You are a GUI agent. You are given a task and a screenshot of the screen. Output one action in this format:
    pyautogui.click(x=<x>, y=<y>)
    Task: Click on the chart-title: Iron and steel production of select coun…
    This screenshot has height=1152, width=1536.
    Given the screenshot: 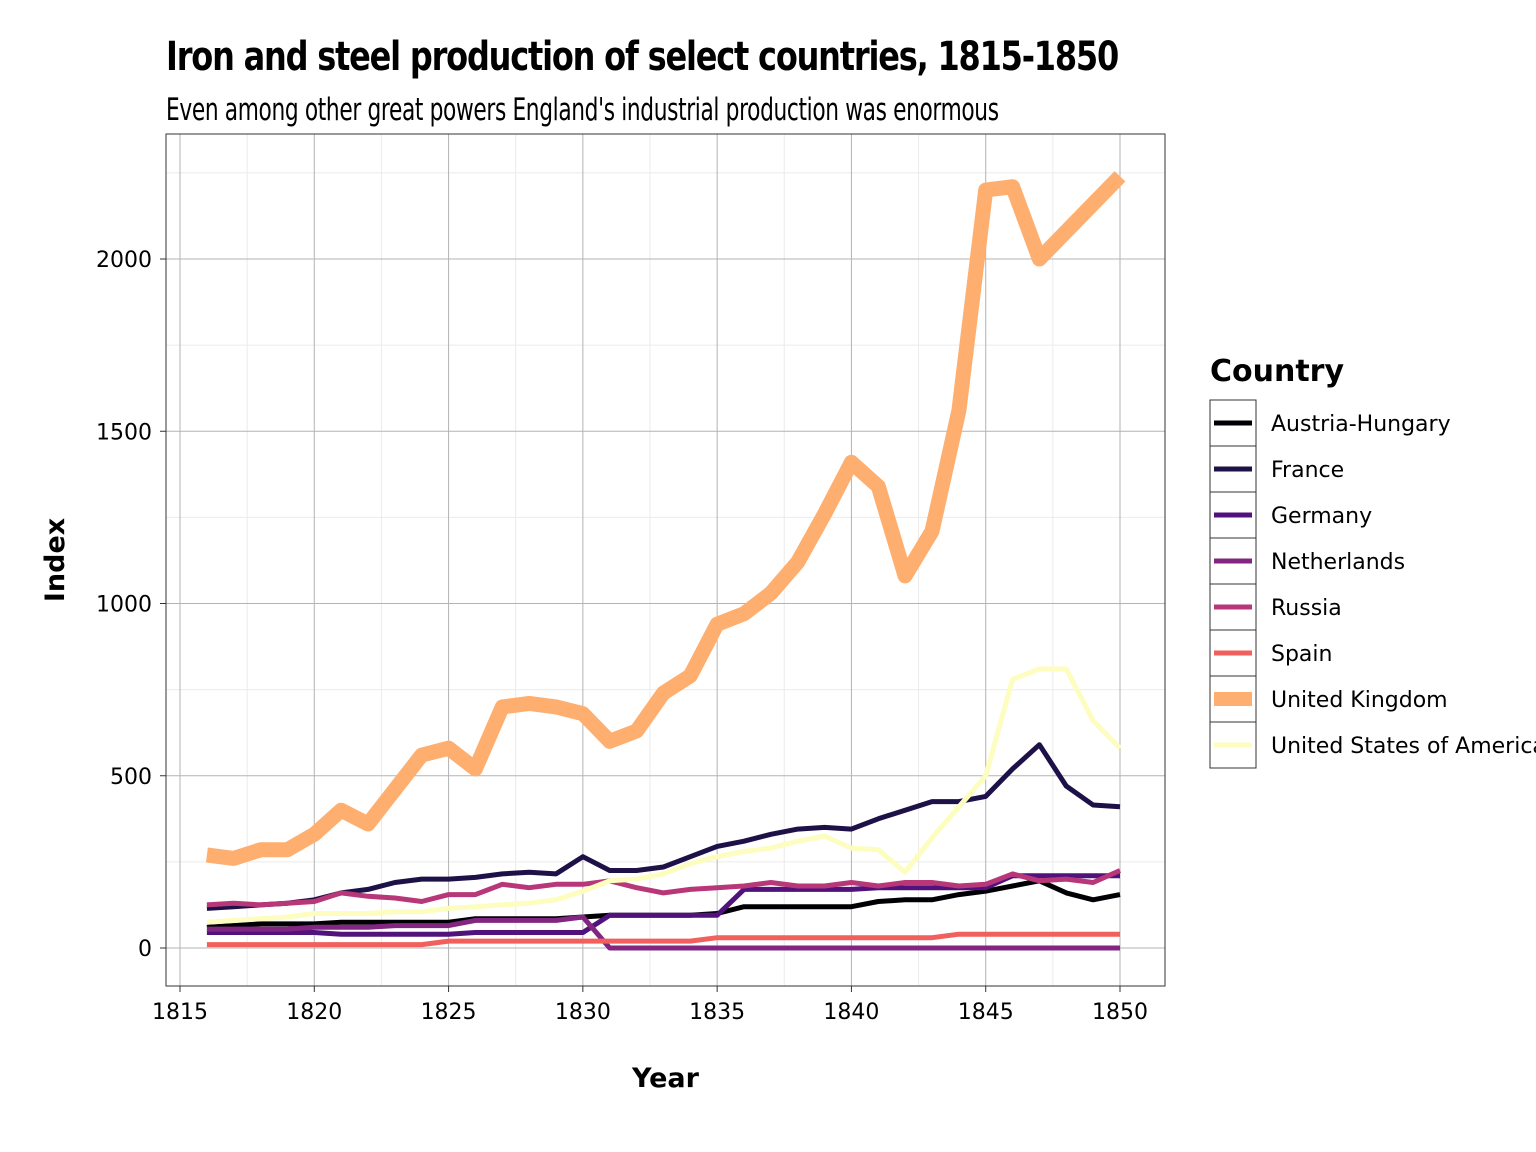 What is the action you would take?
    pyautogui.click(x=642, y=57)
    